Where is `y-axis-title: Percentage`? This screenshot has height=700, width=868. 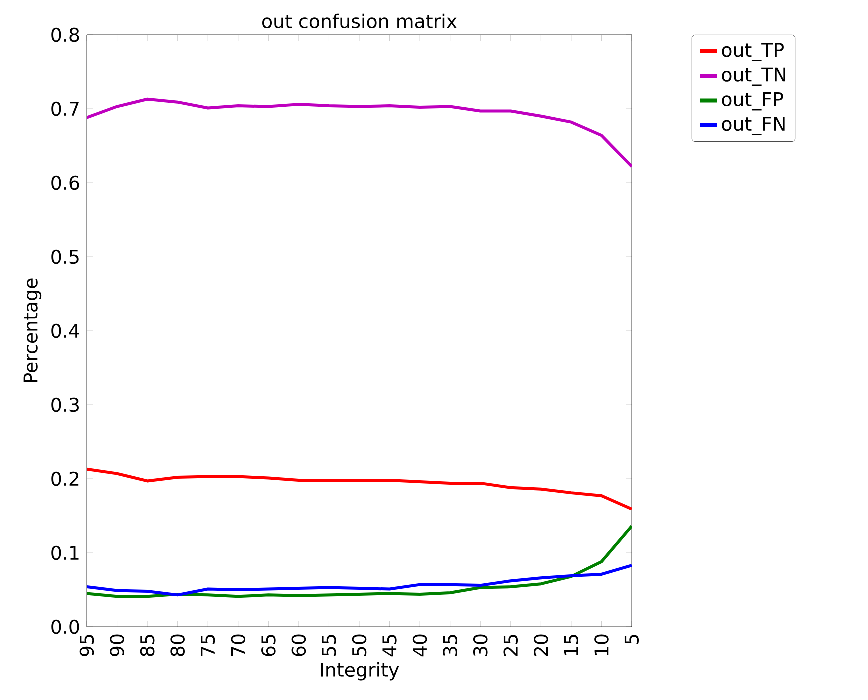
y-axis-title: Percentage is located at coordinates (33, 330).